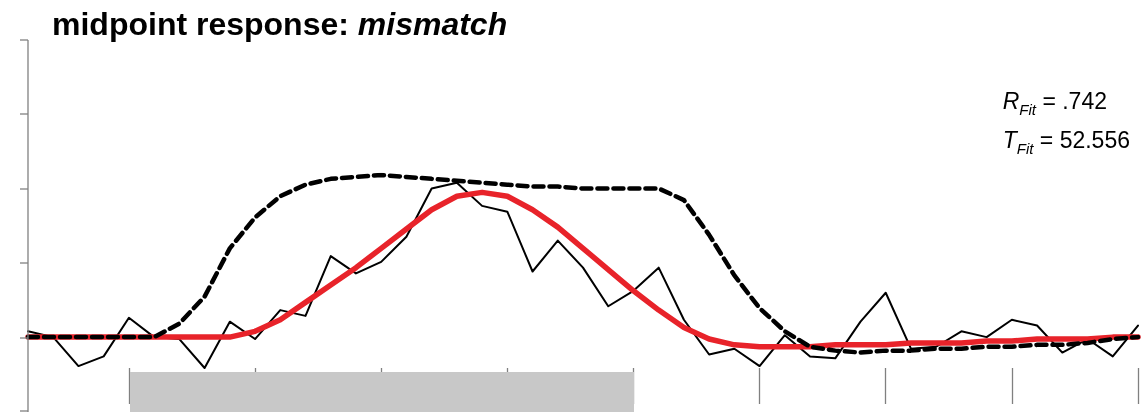 The height and width of the screenshot is (412, 1144). I want to click on chart-title: midpoint response: mismatch, so click(280, 24).